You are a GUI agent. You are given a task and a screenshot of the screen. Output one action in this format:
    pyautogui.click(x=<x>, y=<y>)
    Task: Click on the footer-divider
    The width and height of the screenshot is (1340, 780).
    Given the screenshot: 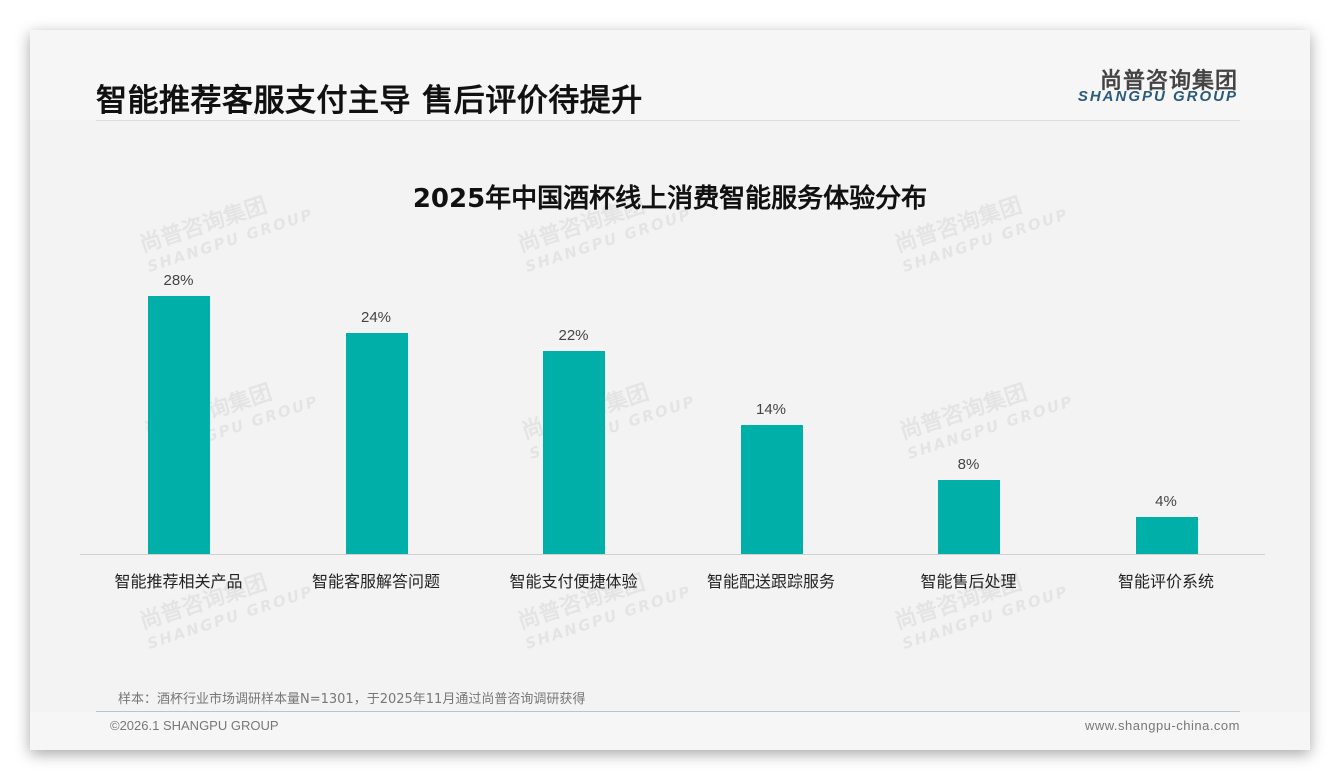 What is the action you would take?
    pyautogui.click(x=668, y=711)
    